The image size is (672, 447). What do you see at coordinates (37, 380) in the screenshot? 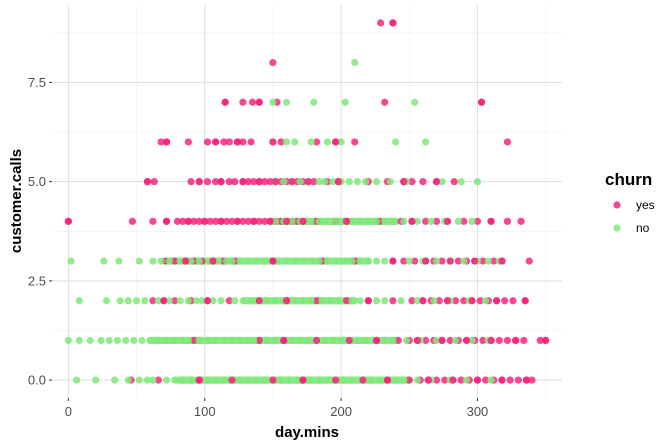
I see `y-tick-label: 0.0` at bounding box center [37, 380].